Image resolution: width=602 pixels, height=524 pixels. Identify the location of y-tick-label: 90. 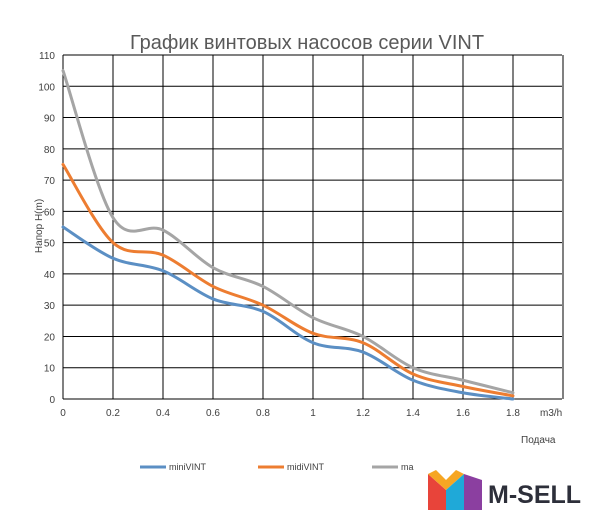
(50, 119).